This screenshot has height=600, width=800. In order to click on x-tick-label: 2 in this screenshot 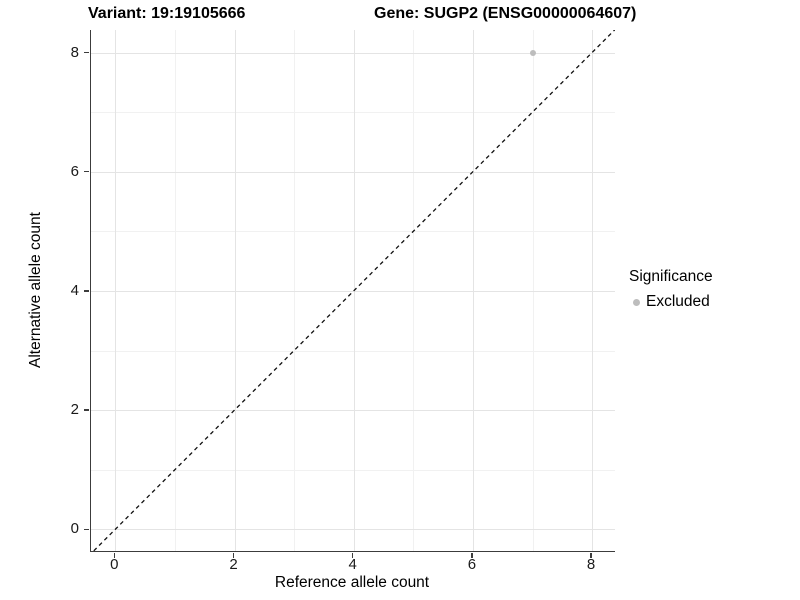, I will do `click(233, 564)`.